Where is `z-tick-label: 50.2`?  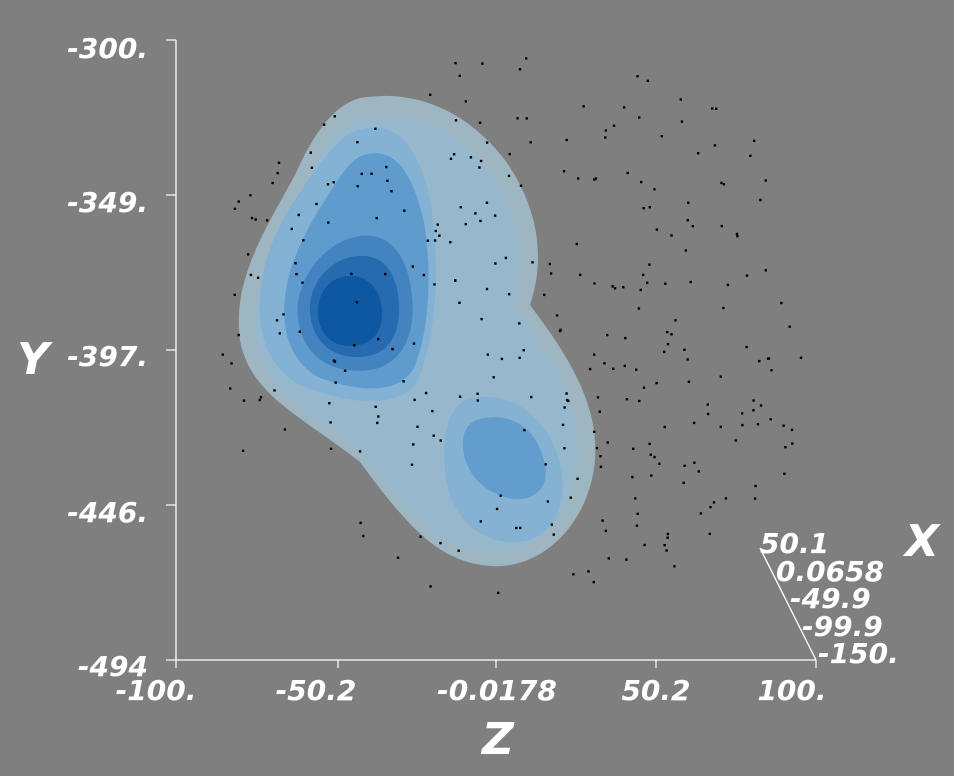
z-tick-label: 50.2 is located at coordinates (655, 690).